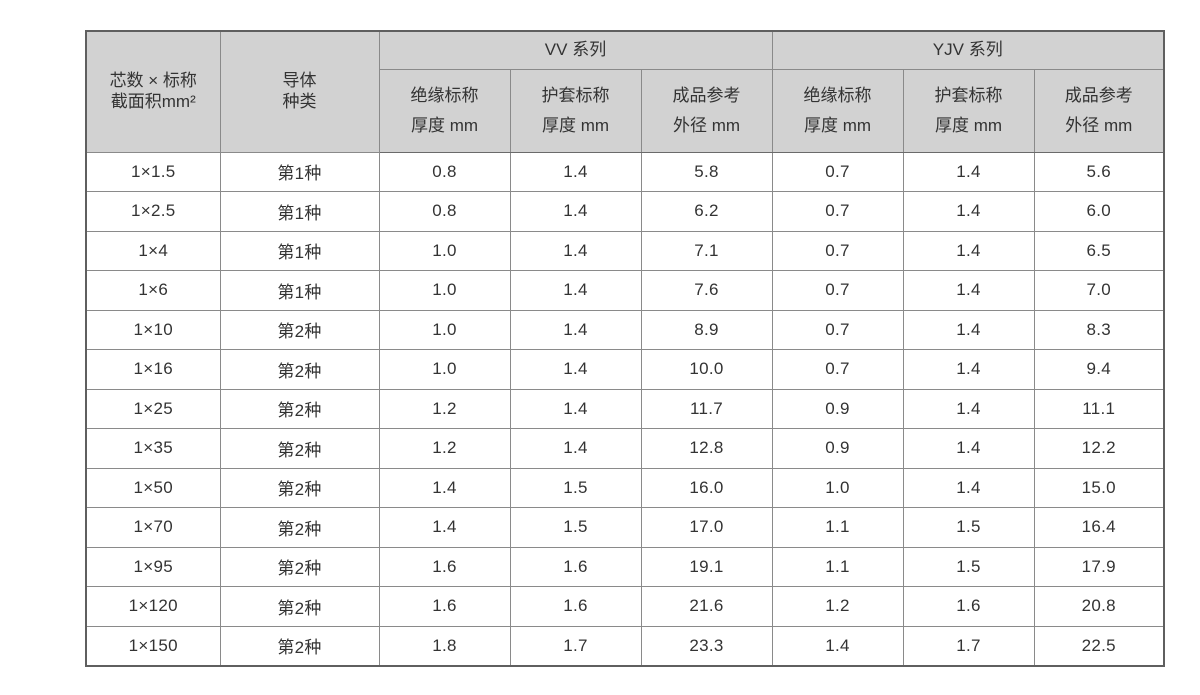  I want to click on vv-outer-diameter-cell: 6.2, so click(706, 211).